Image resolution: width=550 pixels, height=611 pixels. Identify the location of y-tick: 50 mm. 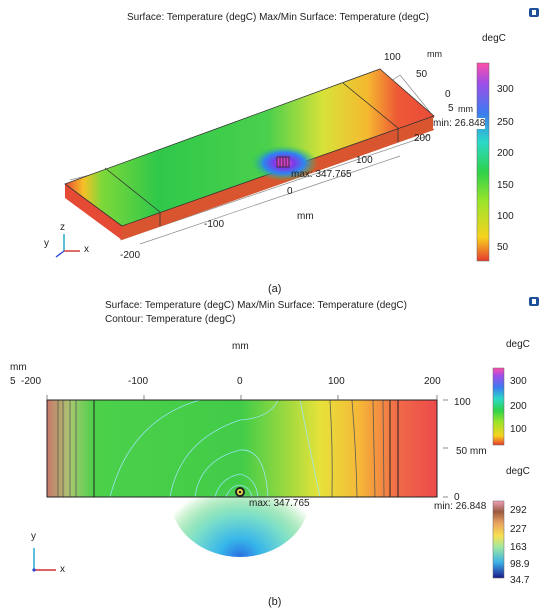
(471, 451).